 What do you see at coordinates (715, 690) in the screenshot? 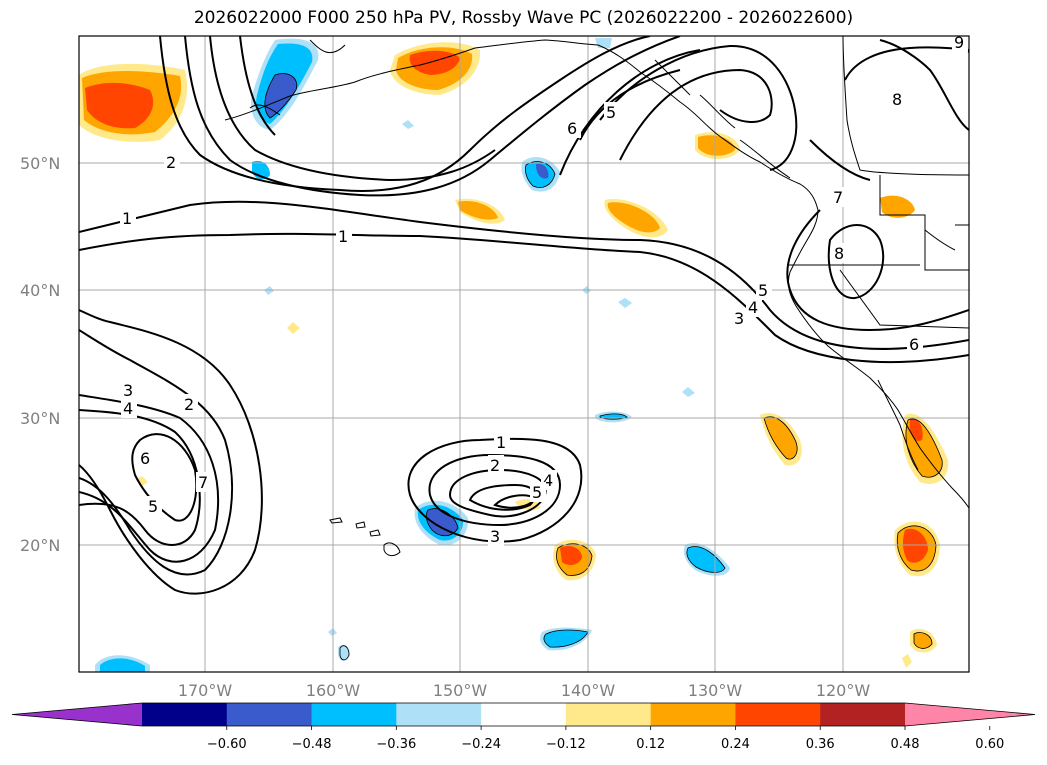
I see `lon-label-130w: 130°W` at bounding box center [715, 690].